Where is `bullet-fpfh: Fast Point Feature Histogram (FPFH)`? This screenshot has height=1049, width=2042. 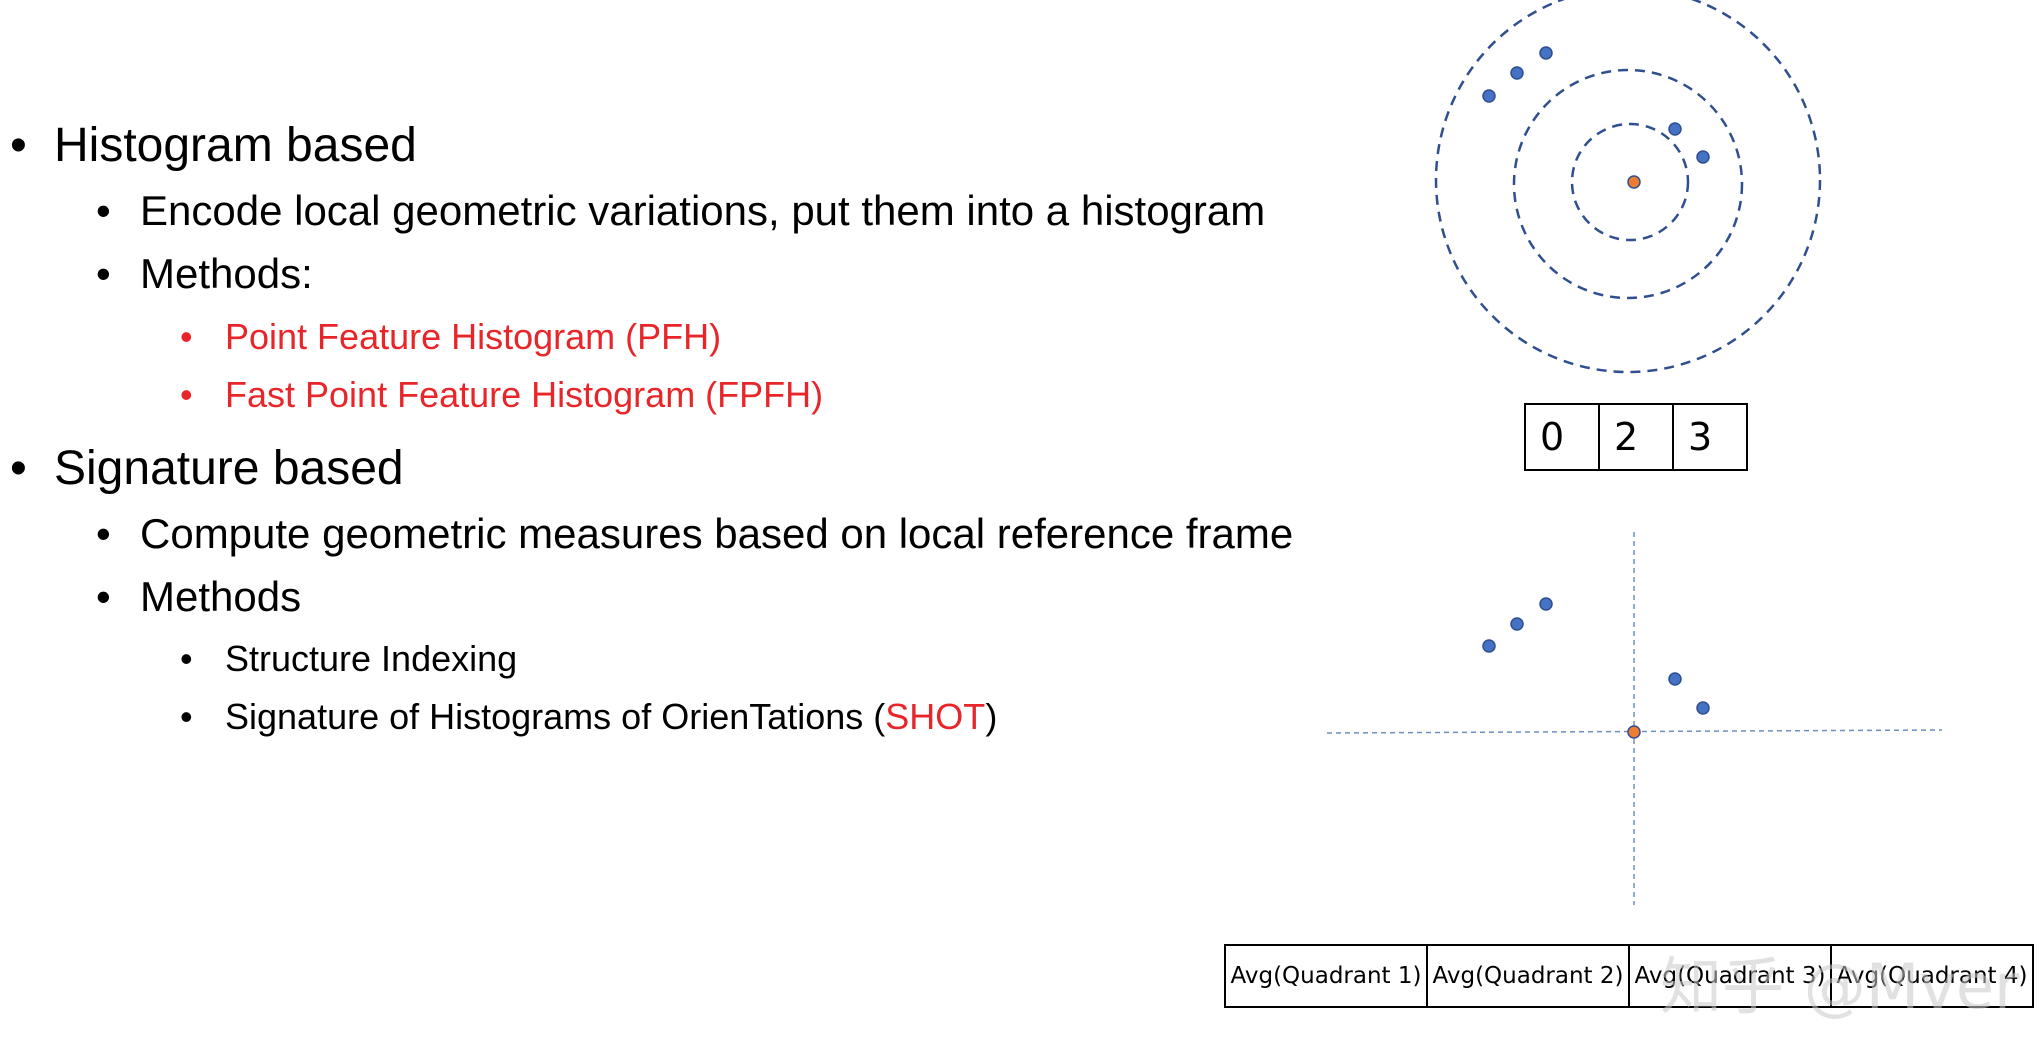 bullet-fpfh: Fast Point Feature Histogram (FPFH) is located at coordinates (524, 394).